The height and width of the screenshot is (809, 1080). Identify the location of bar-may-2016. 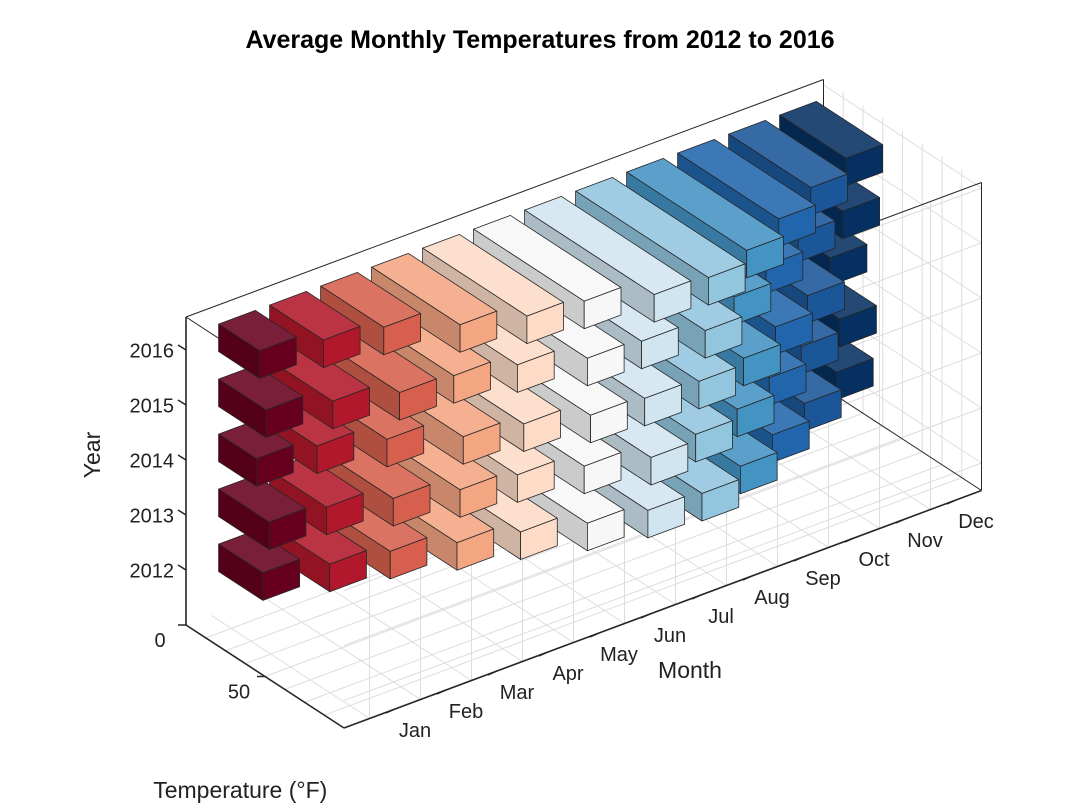
(493, 289).